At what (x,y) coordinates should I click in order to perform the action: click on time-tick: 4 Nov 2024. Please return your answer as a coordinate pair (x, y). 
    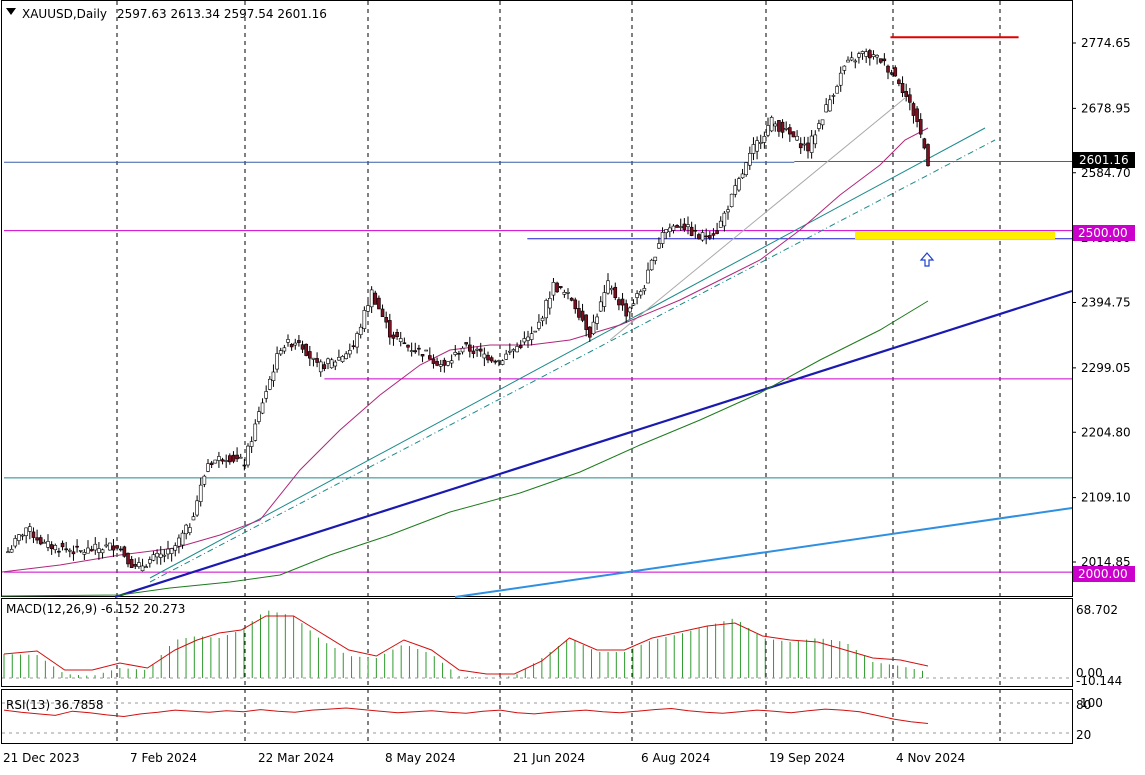
    Looking at the image, I should click on (930, 758).